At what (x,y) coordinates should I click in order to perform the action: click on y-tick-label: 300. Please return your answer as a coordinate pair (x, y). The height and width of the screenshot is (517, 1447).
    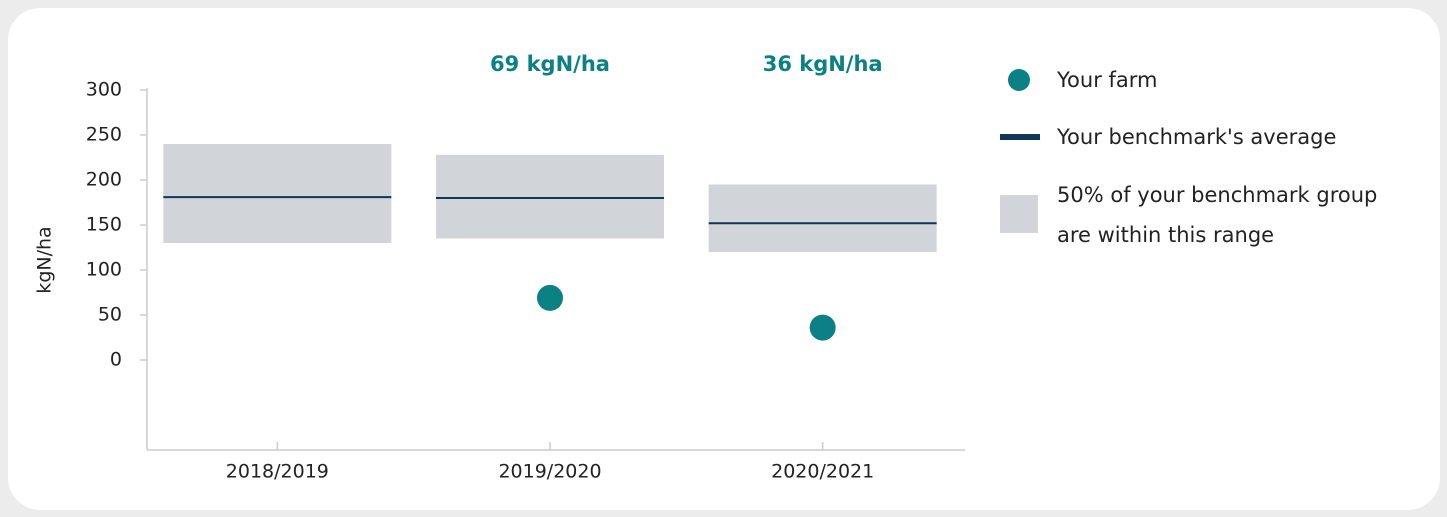
    Looking at the image, I should click on (104, 90).